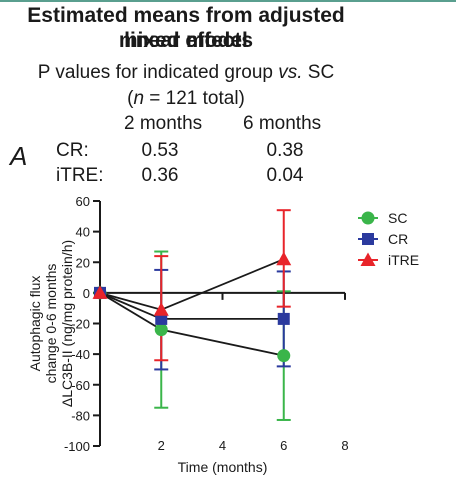 The image size is (456, 498). What do you see at coordinates (318, 72) in the screenshot?
I see `pvalue-heading-ref: SC` at bounding box center [318, 72].